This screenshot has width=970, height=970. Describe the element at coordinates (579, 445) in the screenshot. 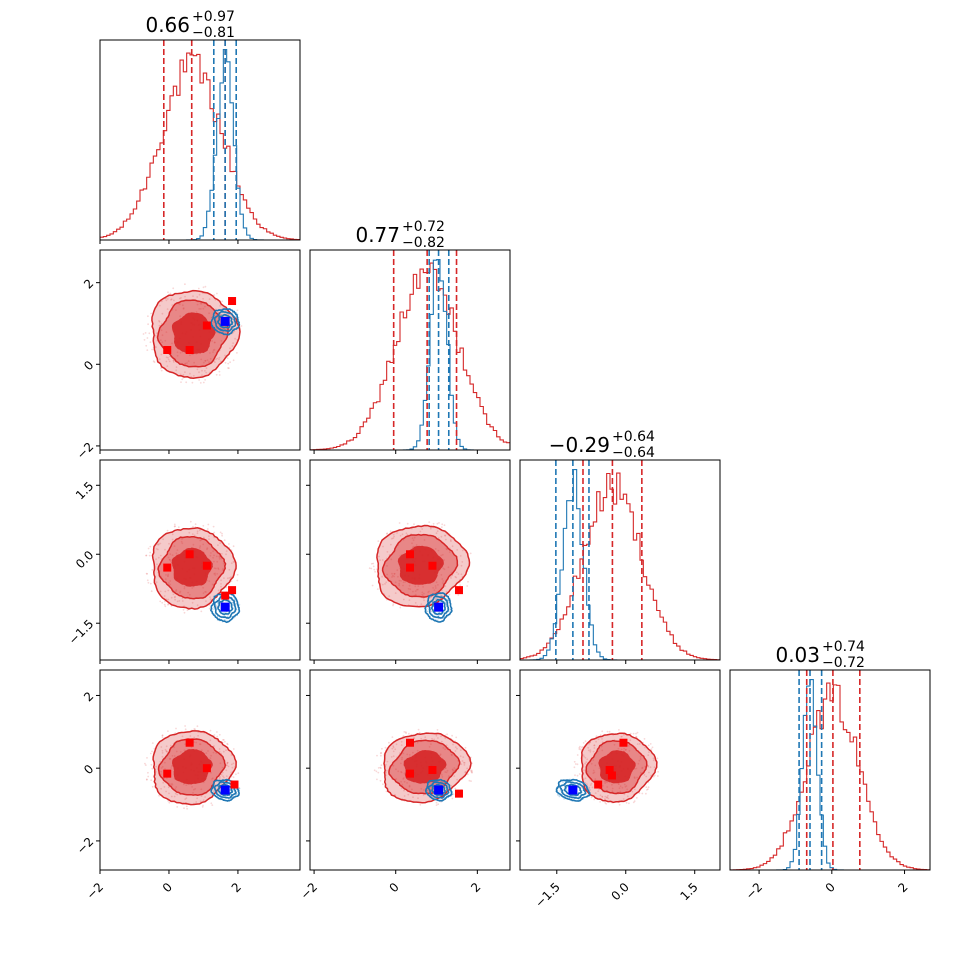

I see `panel-title-value: −0.29` at that location.